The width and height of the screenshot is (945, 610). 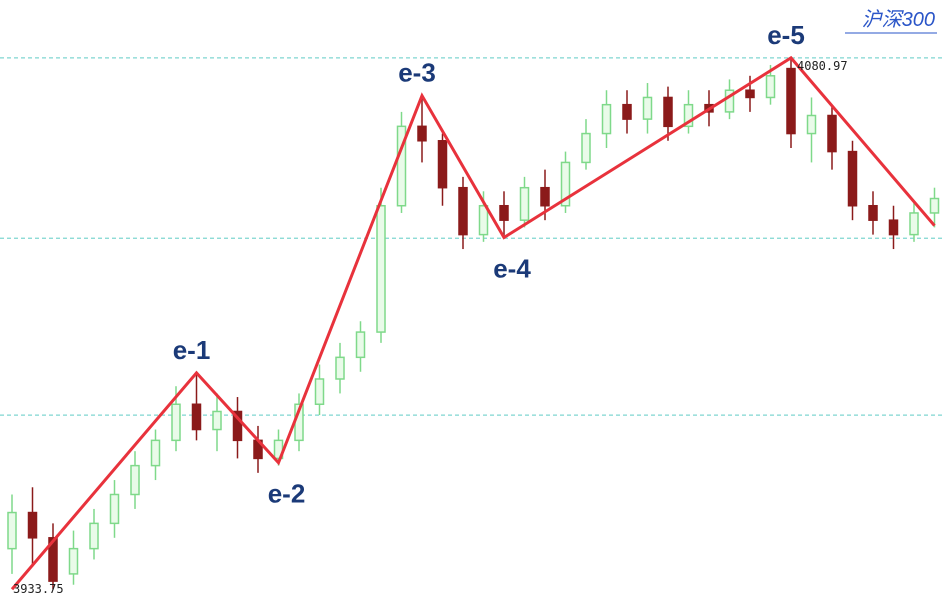 What do you see at coordinates (512, 269) in the screenshot?
I see `wave-label: e-4` at bounding box center [512, 269].